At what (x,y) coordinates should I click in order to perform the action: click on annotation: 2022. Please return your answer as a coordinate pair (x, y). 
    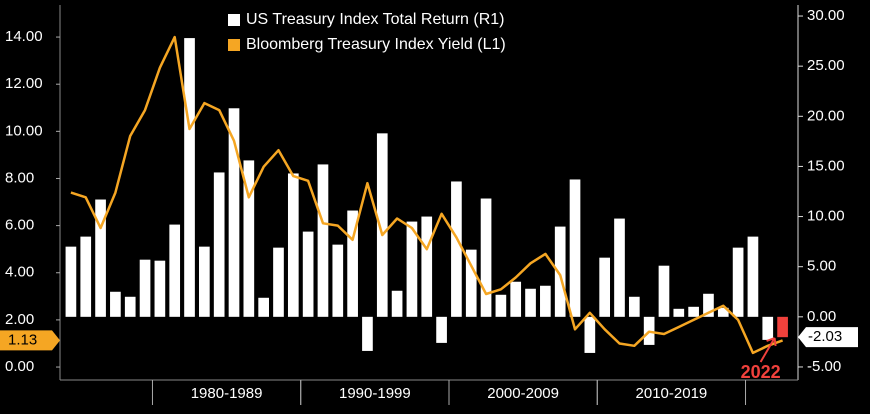
    Looking at the image, I should click on (761, 372).